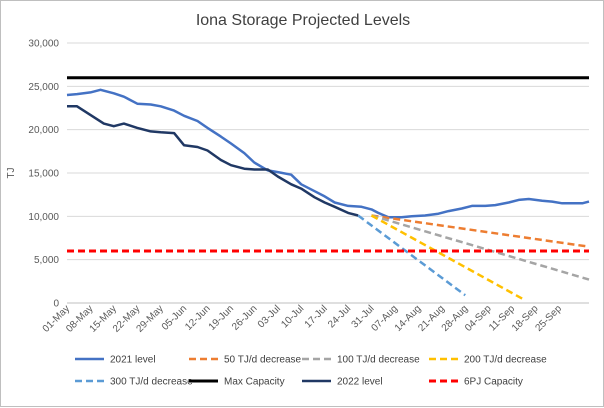 The height and width of the screenshot is (408, 604). Describe the element at coordinates (213, 161) in the screenshot. I see `series-line-2022-level` at that location.